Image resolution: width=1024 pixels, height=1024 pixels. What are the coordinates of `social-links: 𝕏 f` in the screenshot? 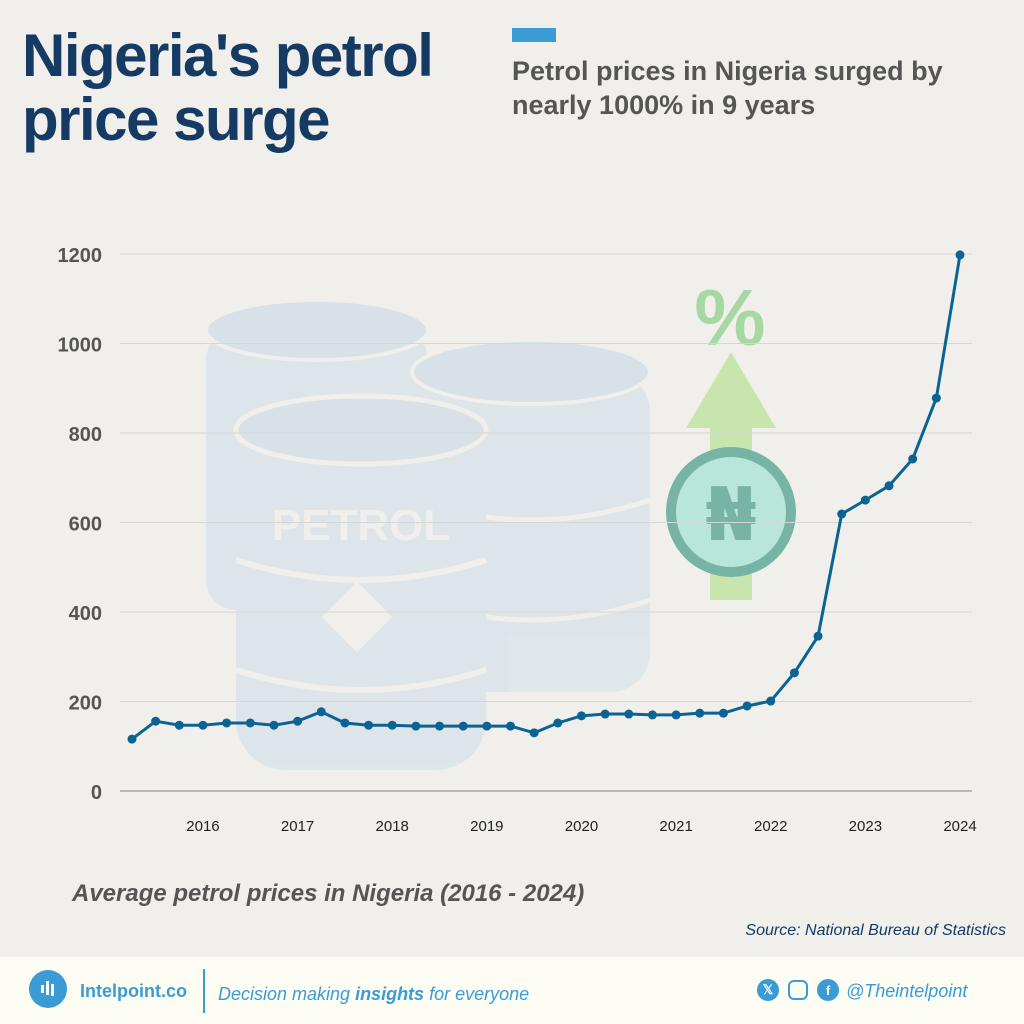 It's located at (798, 990).